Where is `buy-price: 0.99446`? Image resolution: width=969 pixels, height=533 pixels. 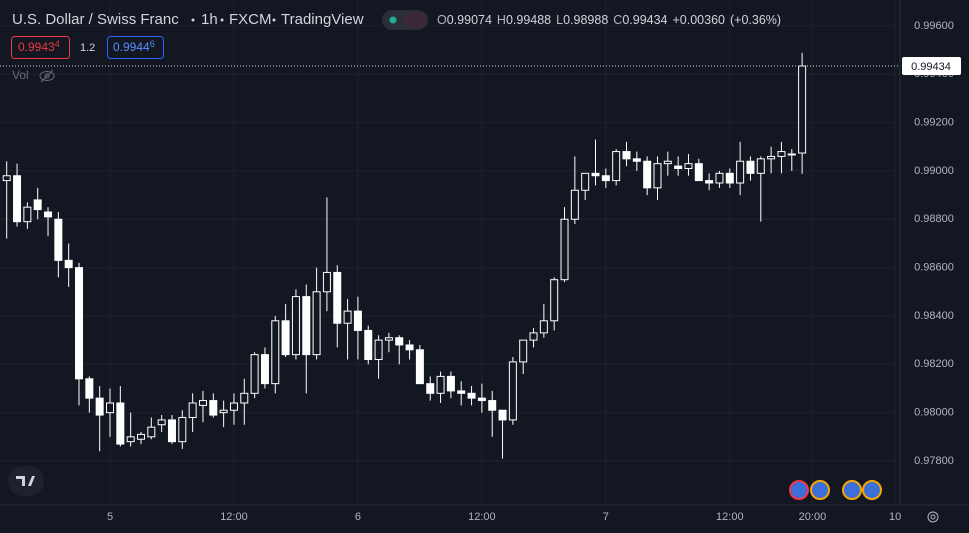 buy-price: 0.99446 is located at coordinates (134, 46).